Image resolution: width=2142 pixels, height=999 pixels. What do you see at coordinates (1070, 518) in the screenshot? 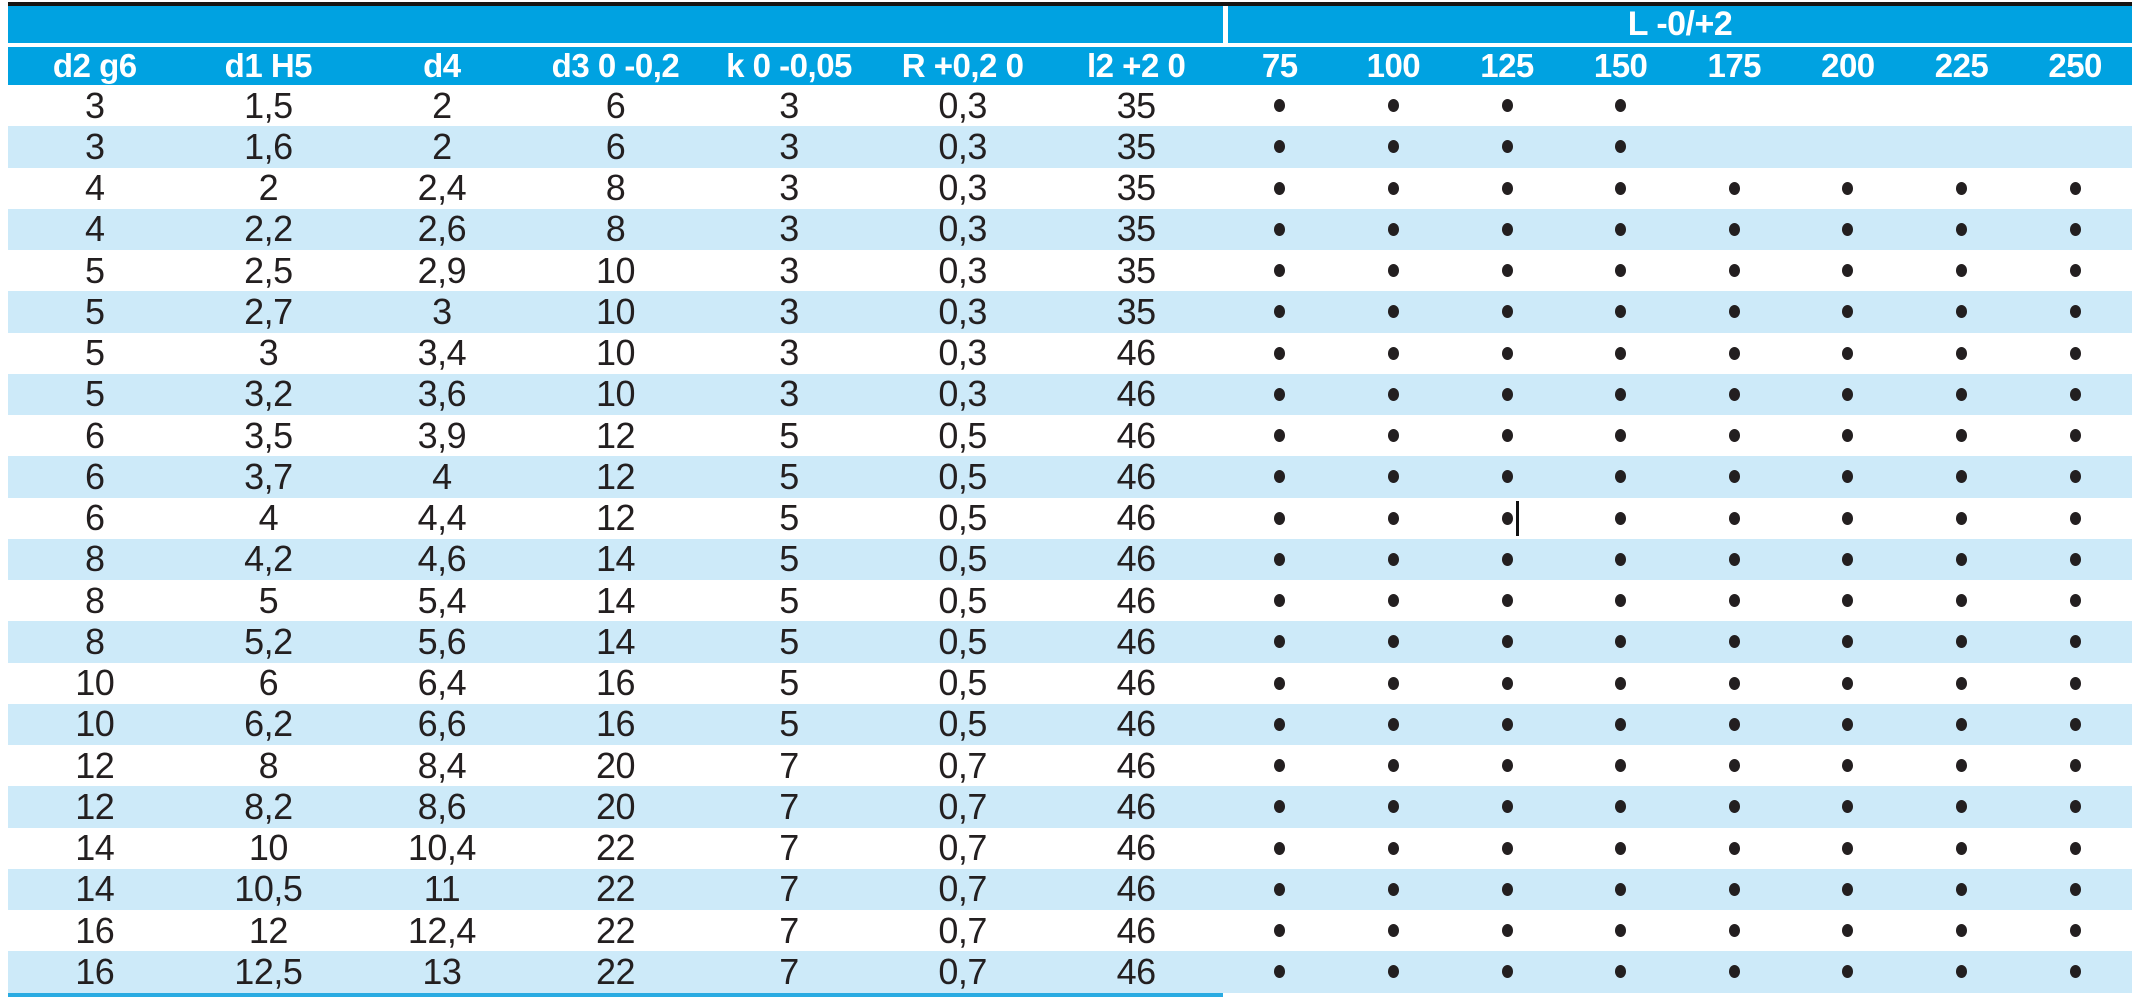
I see `table-row: 6 4 4,4 12 5 0,5 46` at bounding box center [1070, 518].